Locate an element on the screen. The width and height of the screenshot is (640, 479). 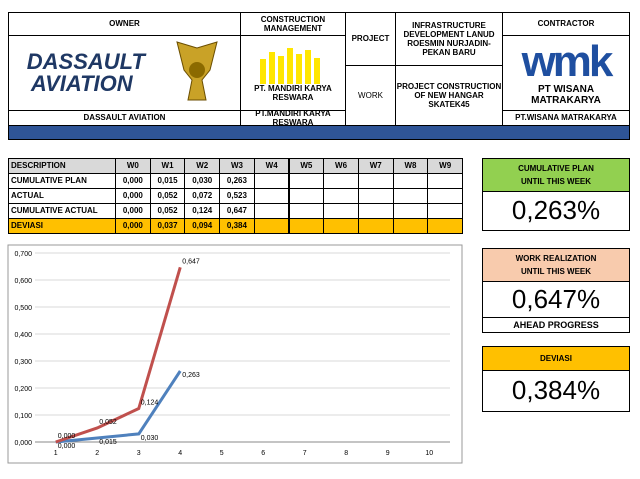
cm-name: PT.MANDIRI KARYA RESWARA is located at coordinates (293, 118).